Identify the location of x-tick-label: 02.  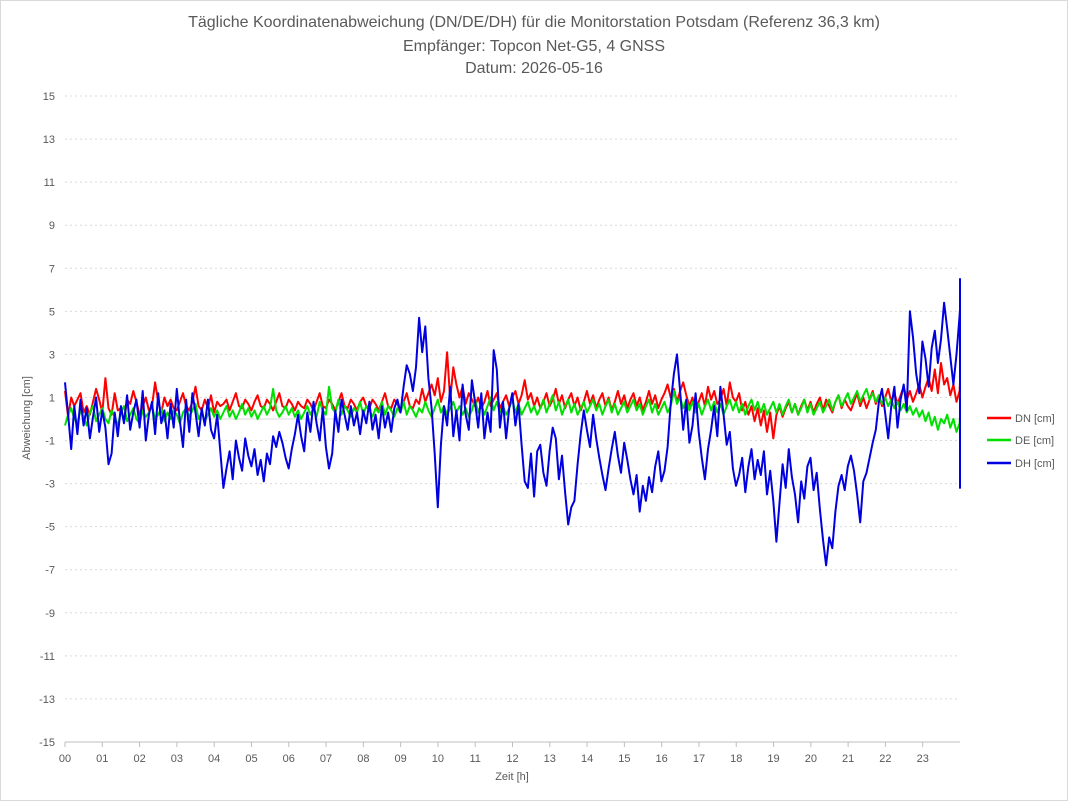
(139, 759).